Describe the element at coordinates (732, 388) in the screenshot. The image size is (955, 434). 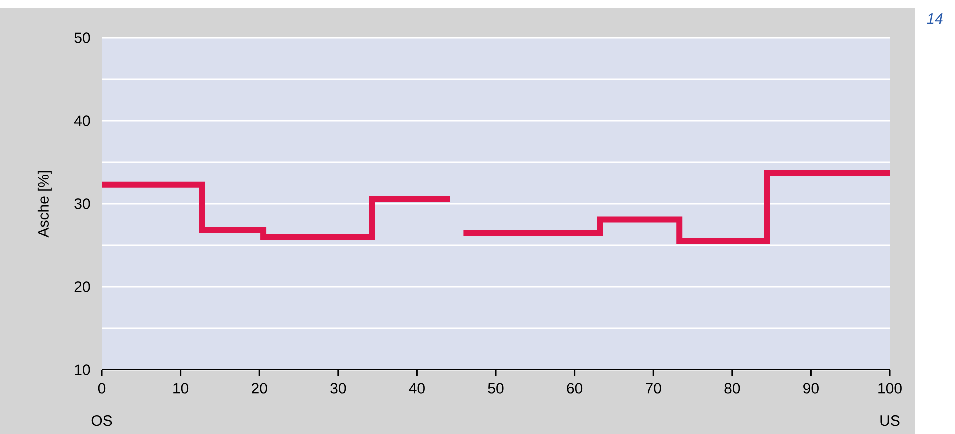
I see `x-tick-label: 80` at that location.